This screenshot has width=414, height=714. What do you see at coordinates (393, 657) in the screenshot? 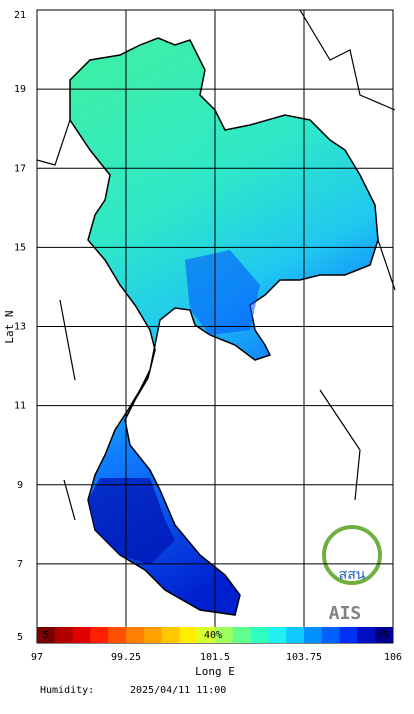
I see `x-tick-label: 106` at bounding box center [393, 657].